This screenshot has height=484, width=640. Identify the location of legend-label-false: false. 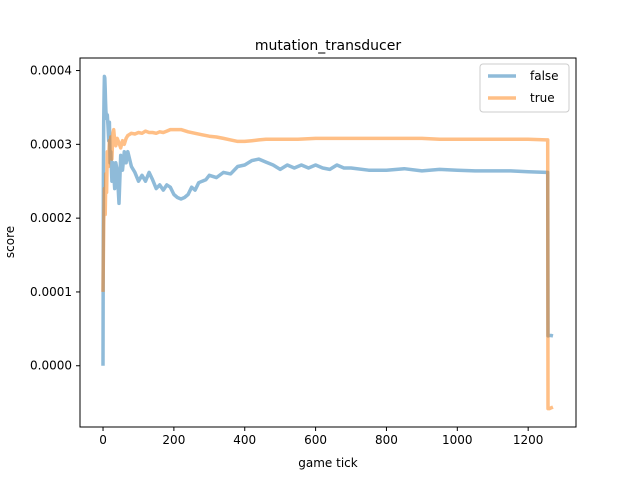
(544, 76).